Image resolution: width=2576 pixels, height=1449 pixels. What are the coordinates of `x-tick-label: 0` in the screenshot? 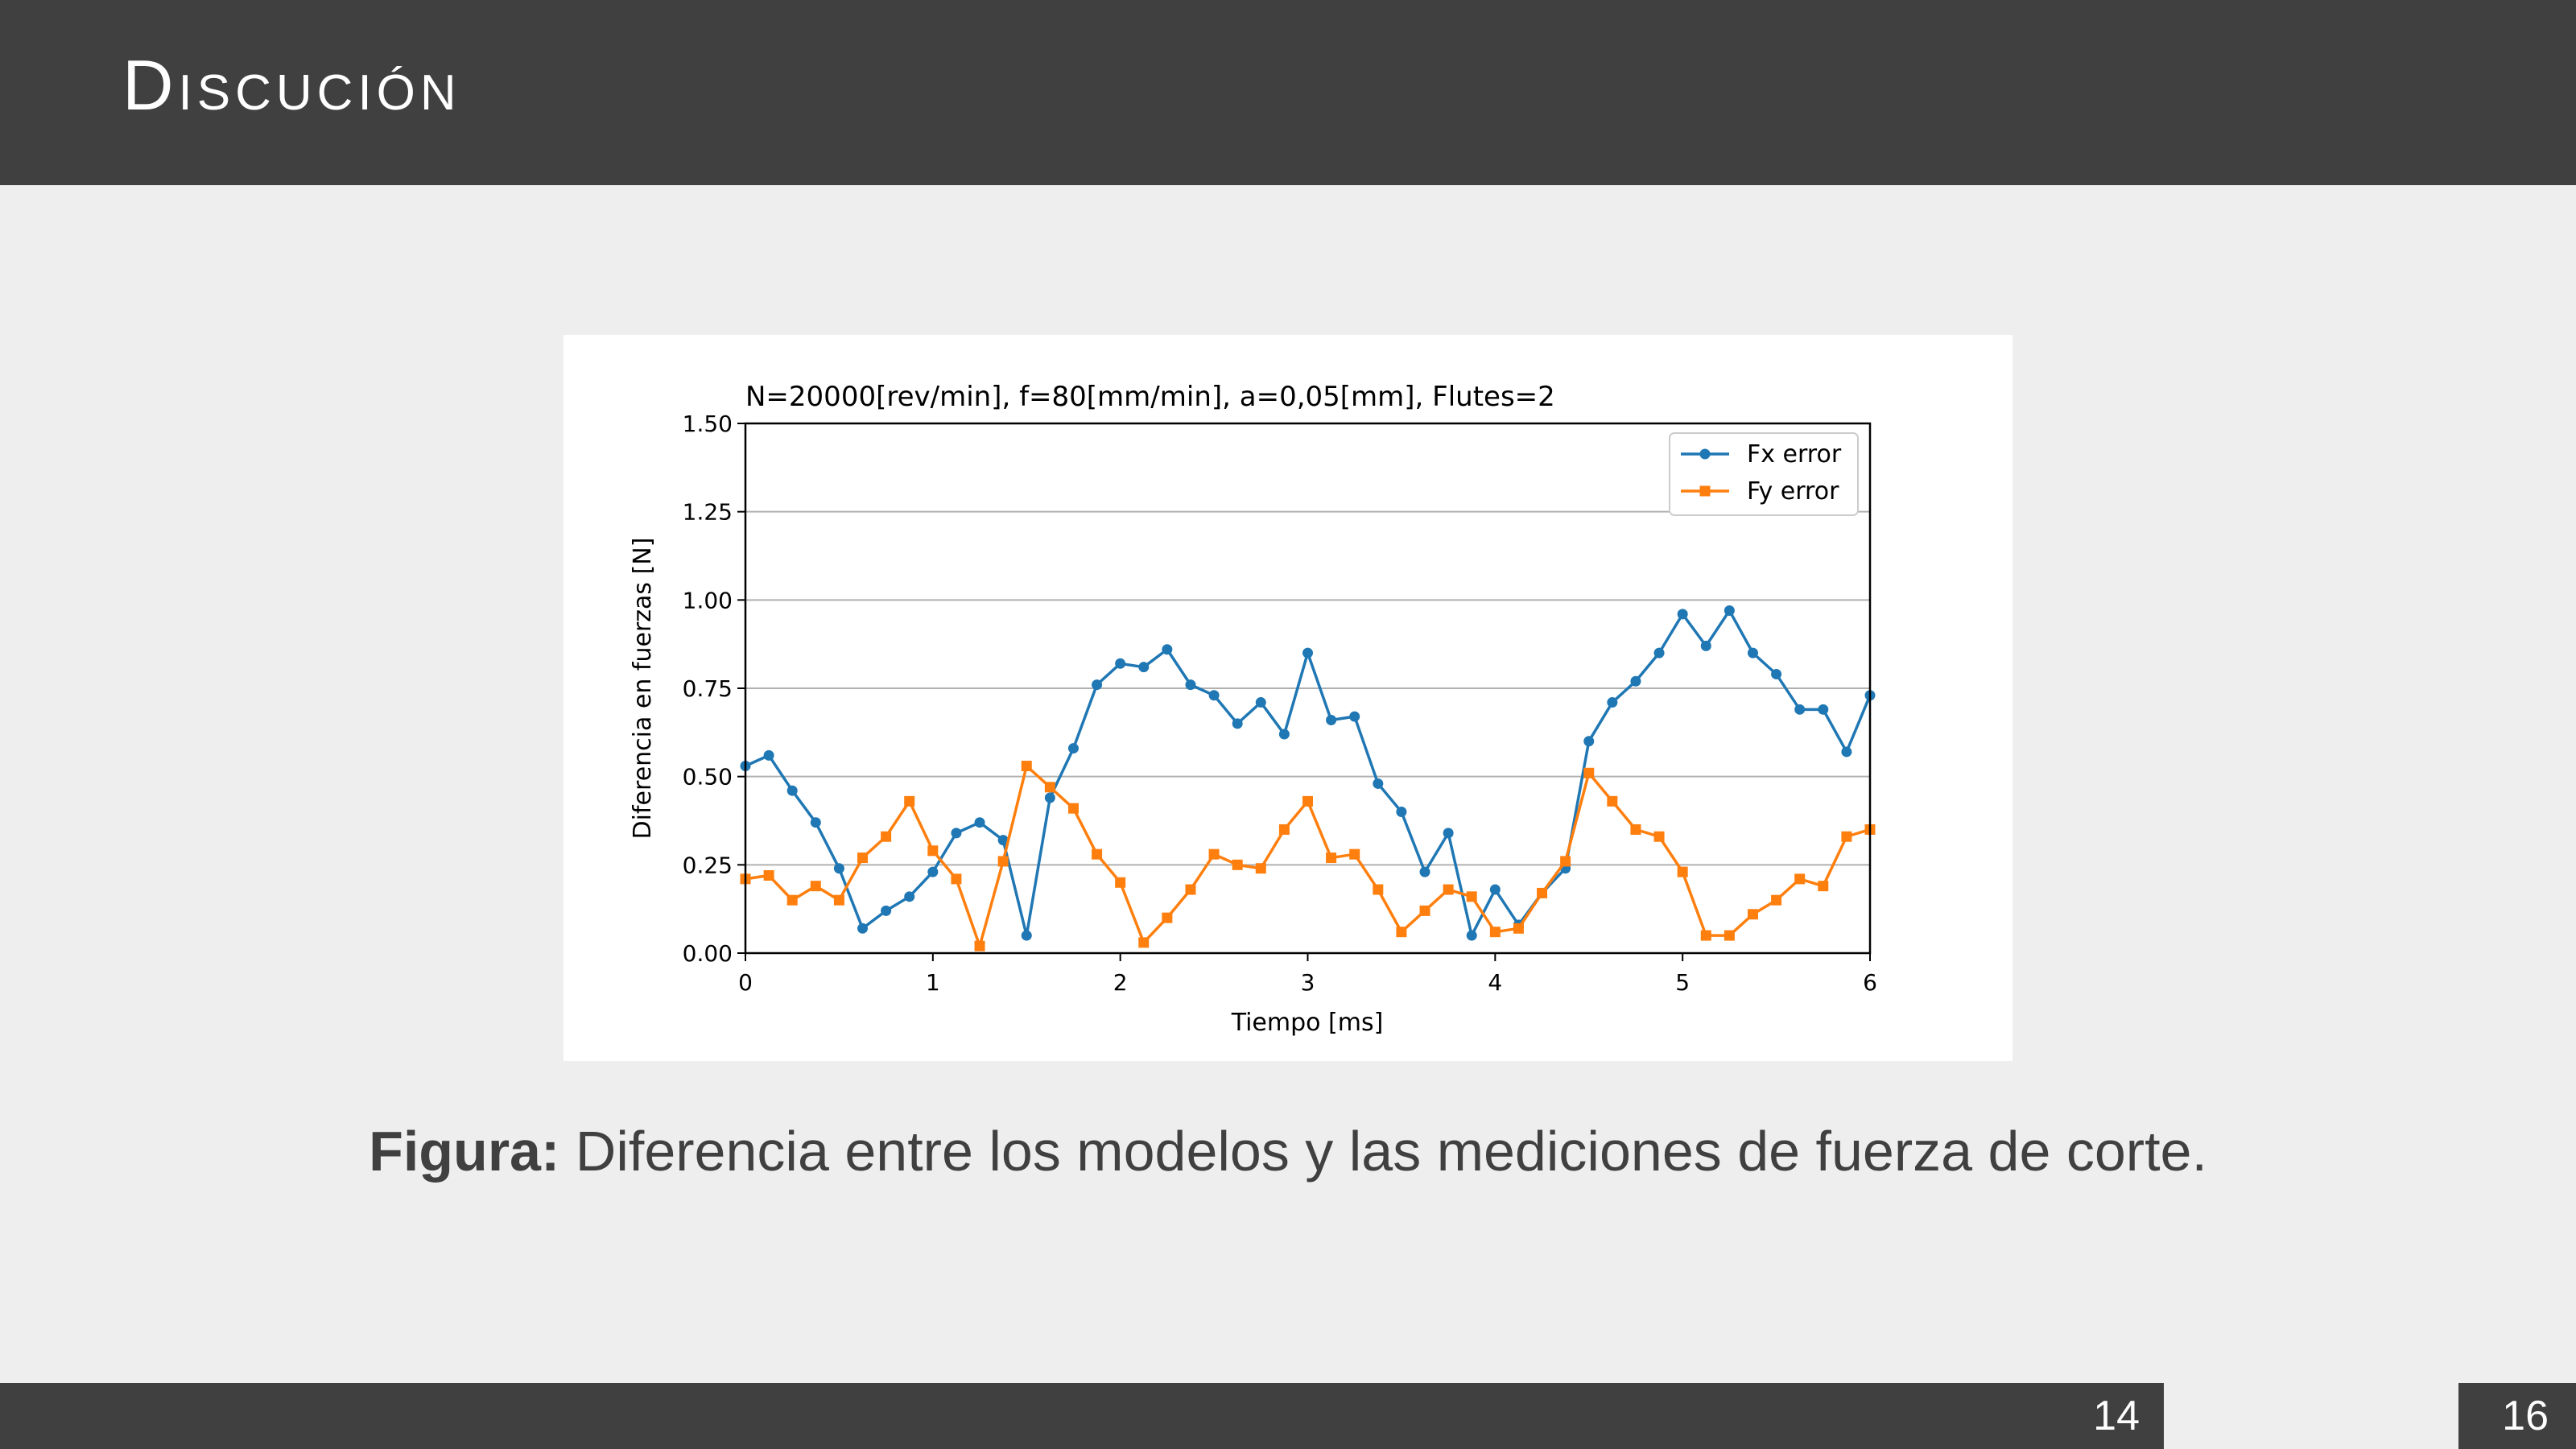 It's located at (745, 982).